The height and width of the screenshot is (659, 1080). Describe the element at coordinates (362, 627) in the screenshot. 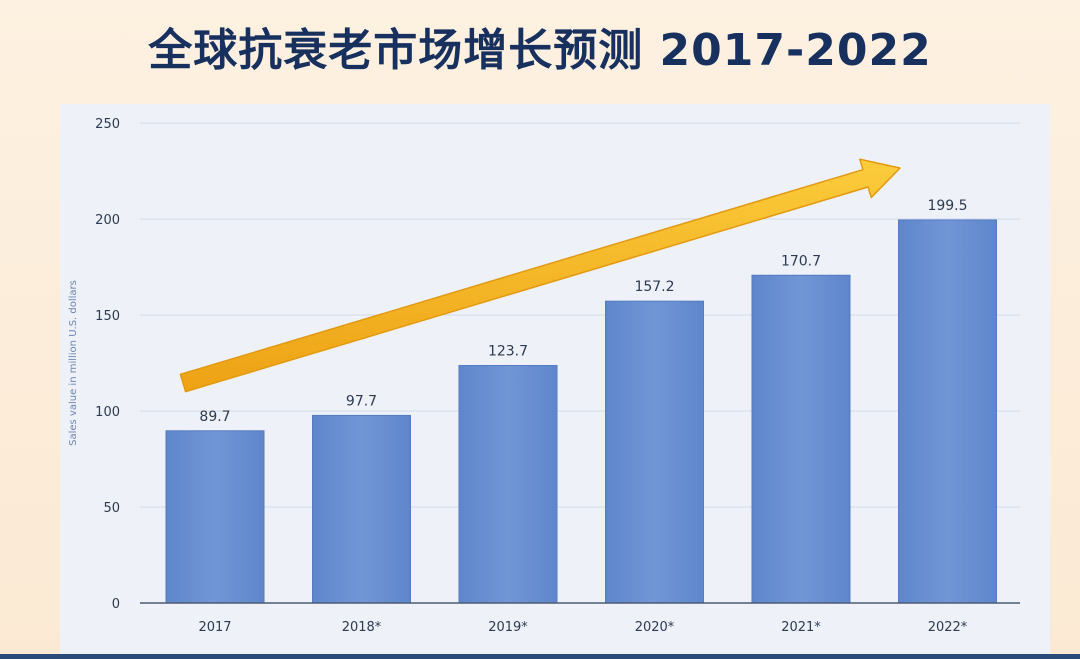

I see `x-tick-label: 2018*` at that location.